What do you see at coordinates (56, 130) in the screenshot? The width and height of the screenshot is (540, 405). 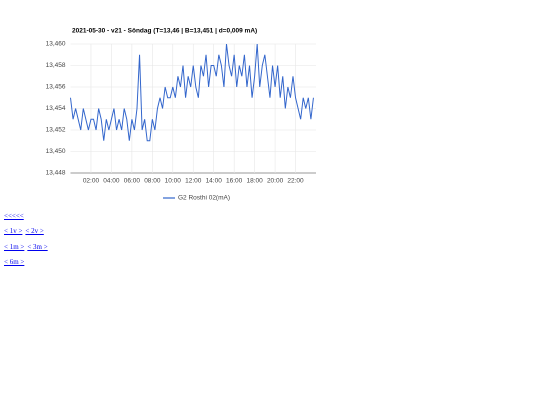 I see `y-tick-label: 13,452` at bounding box center [56, 130].